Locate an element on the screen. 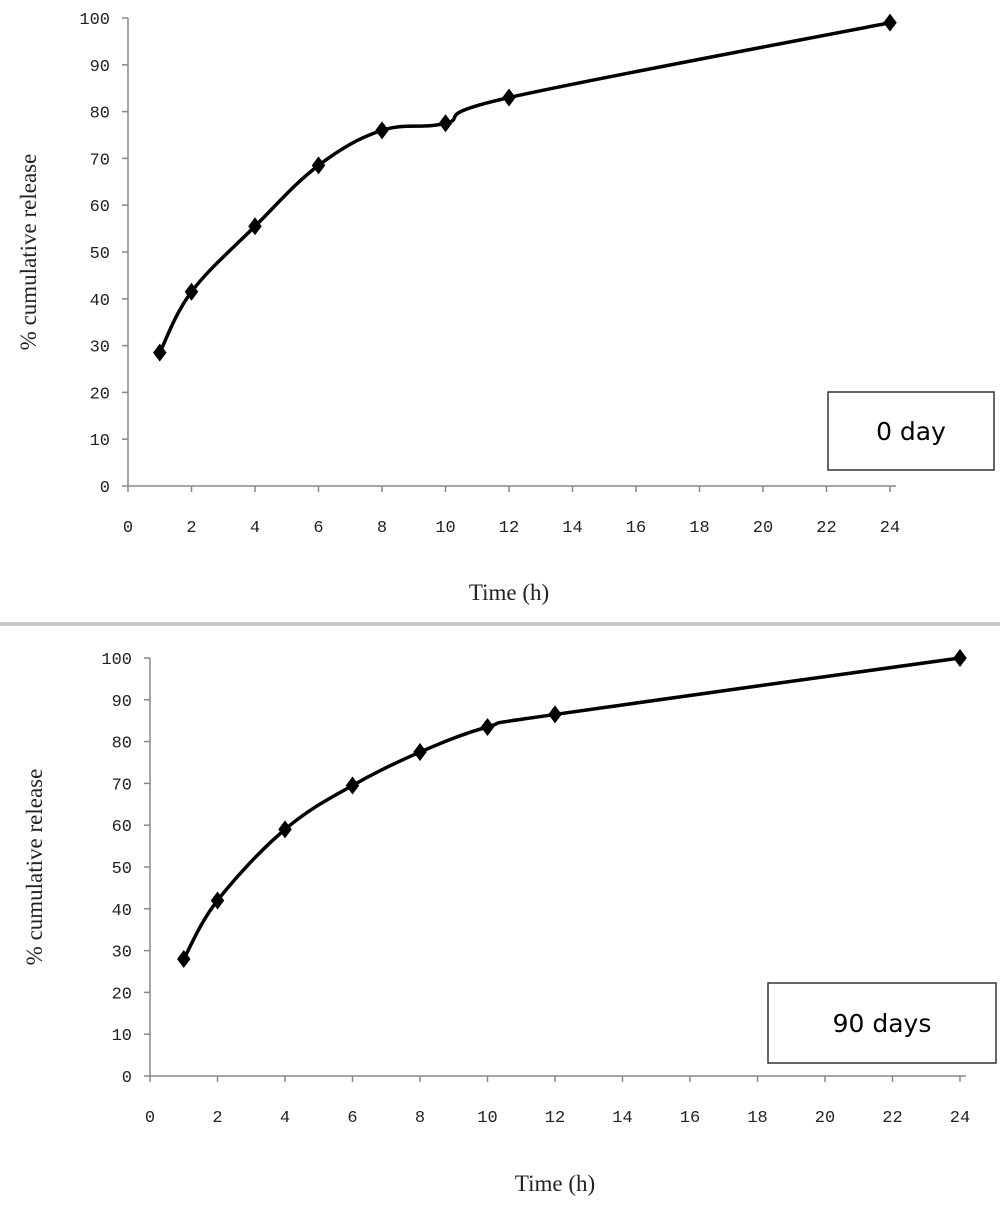 This screenshot has width=1000, height=1209. panel-divider is located at coordinates (500, 624).